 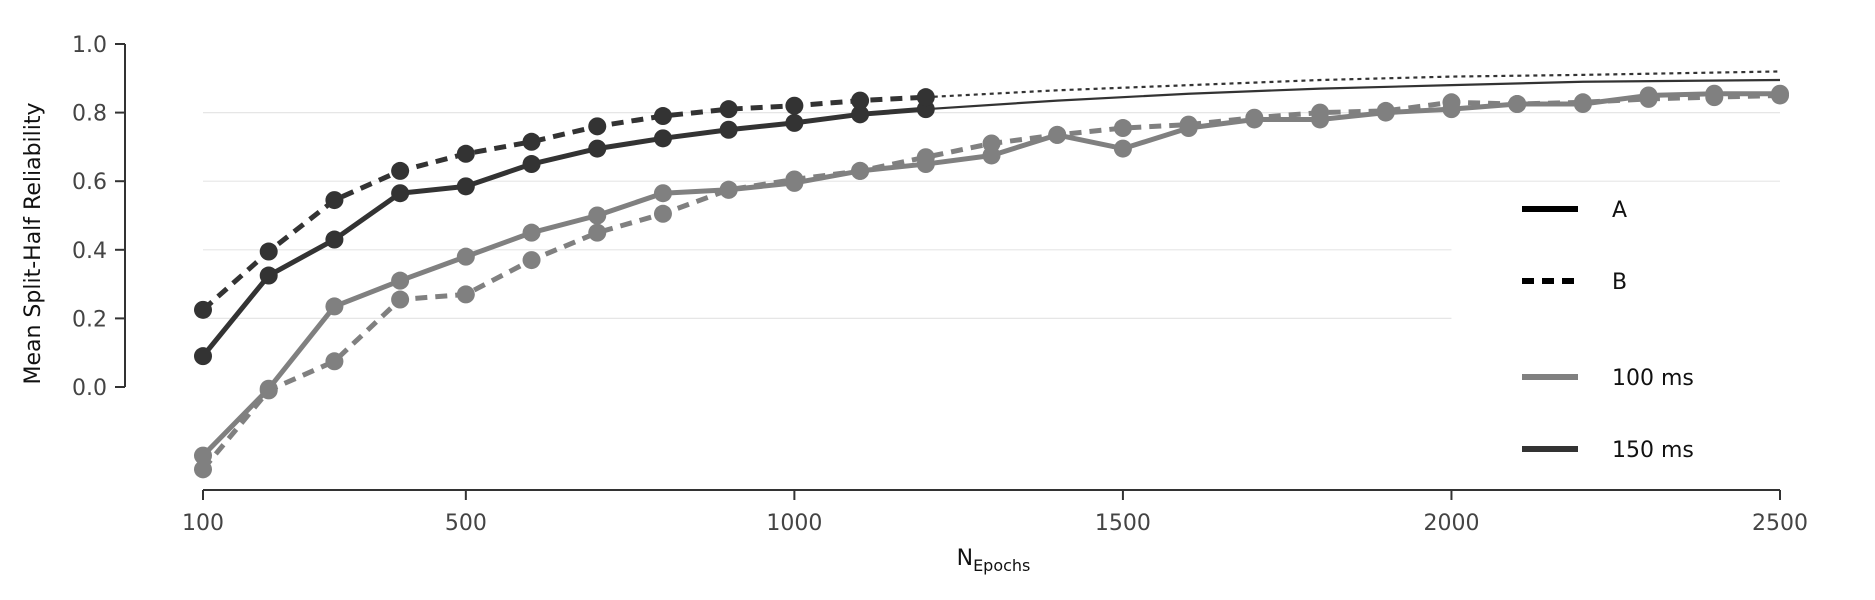 I want to click on y-tick-label-0: 0.0, so click(x=89, y=388).